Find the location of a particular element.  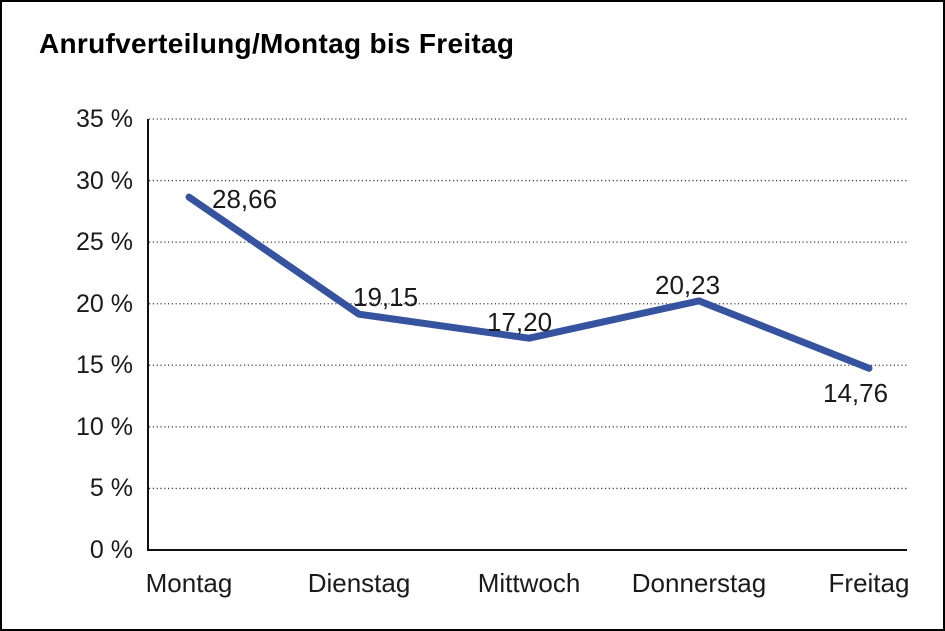

x-axis-label: Montag is located at coordinates (189, 583).